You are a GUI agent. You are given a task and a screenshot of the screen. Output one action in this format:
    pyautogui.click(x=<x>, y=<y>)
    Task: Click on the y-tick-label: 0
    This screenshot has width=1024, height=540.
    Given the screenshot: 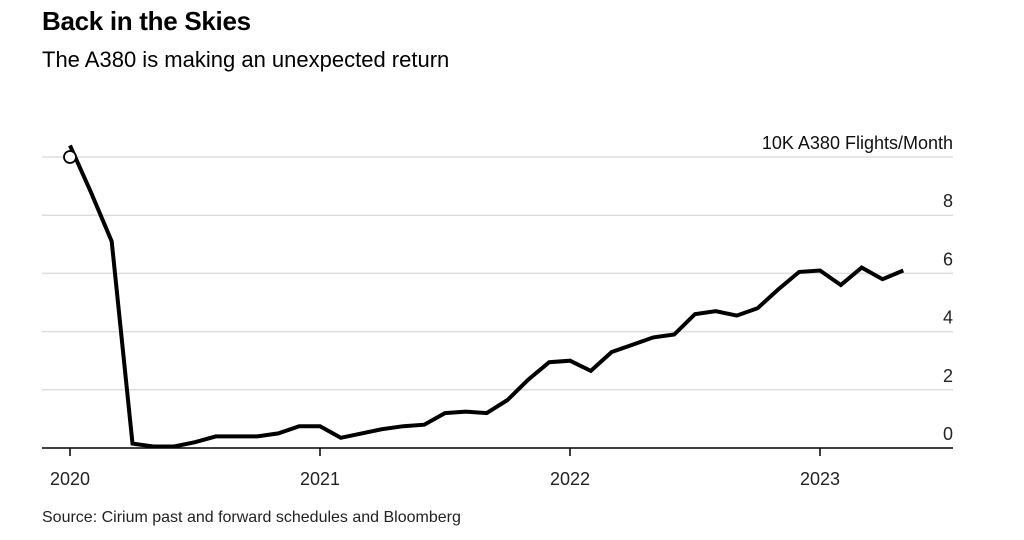 What is the action you would take?
    pyautogui.click(x=948, y=434)
    